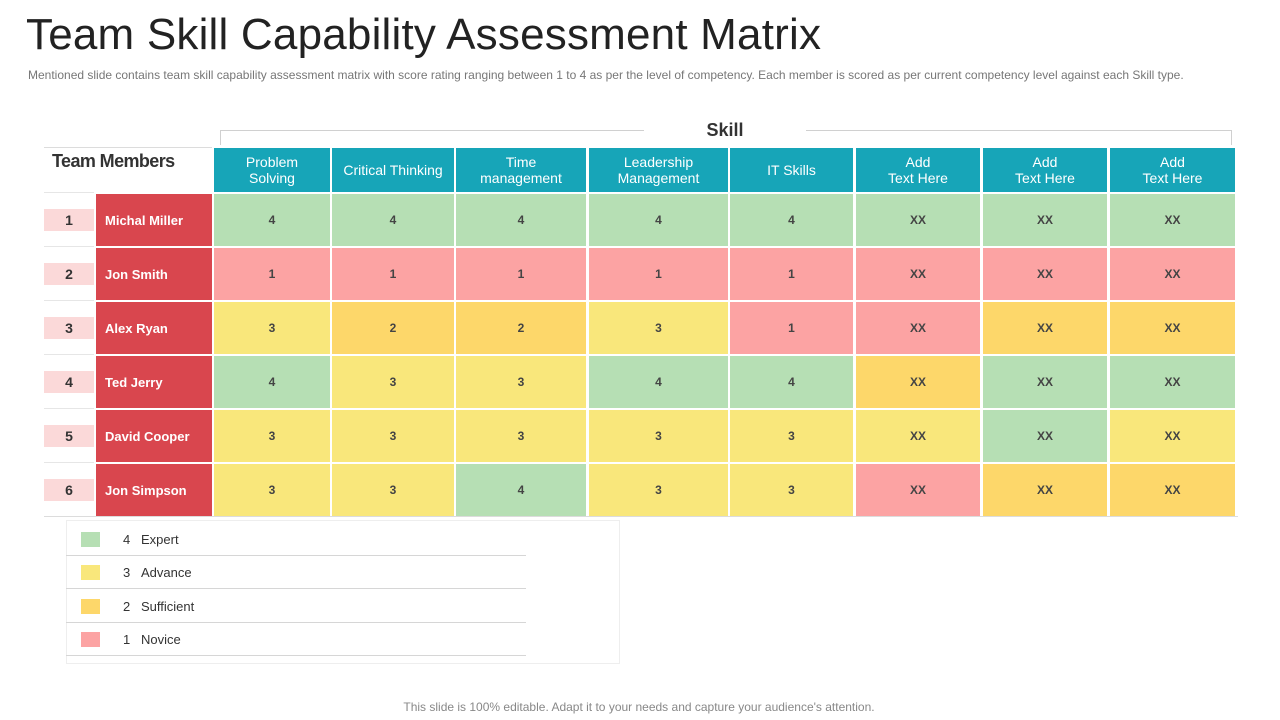  I want to click on team-members-divider, so click(128, 147).